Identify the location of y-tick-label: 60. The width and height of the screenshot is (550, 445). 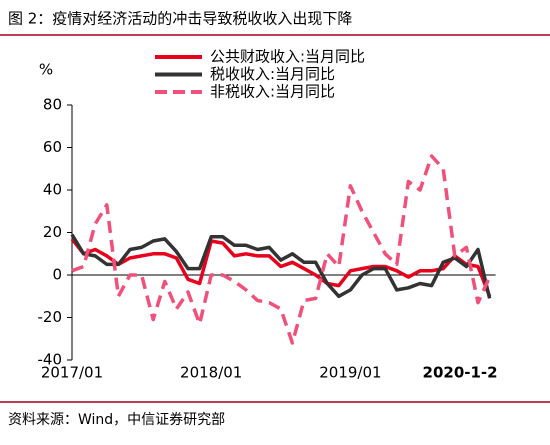
(52, 147).